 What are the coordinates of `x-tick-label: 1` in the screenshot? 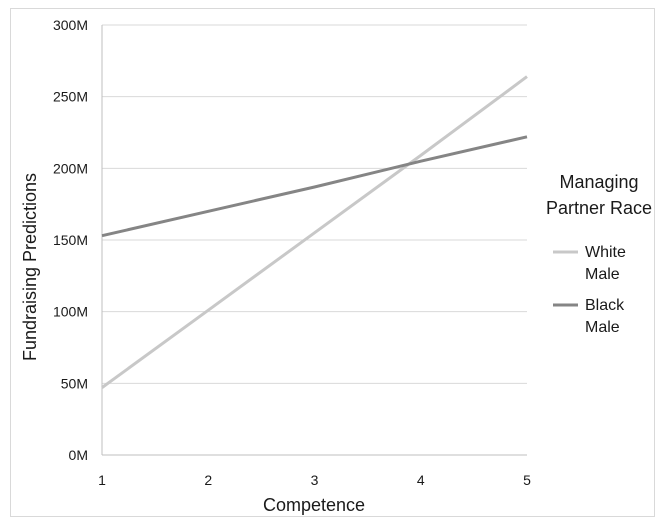 It's located at (102, 480).